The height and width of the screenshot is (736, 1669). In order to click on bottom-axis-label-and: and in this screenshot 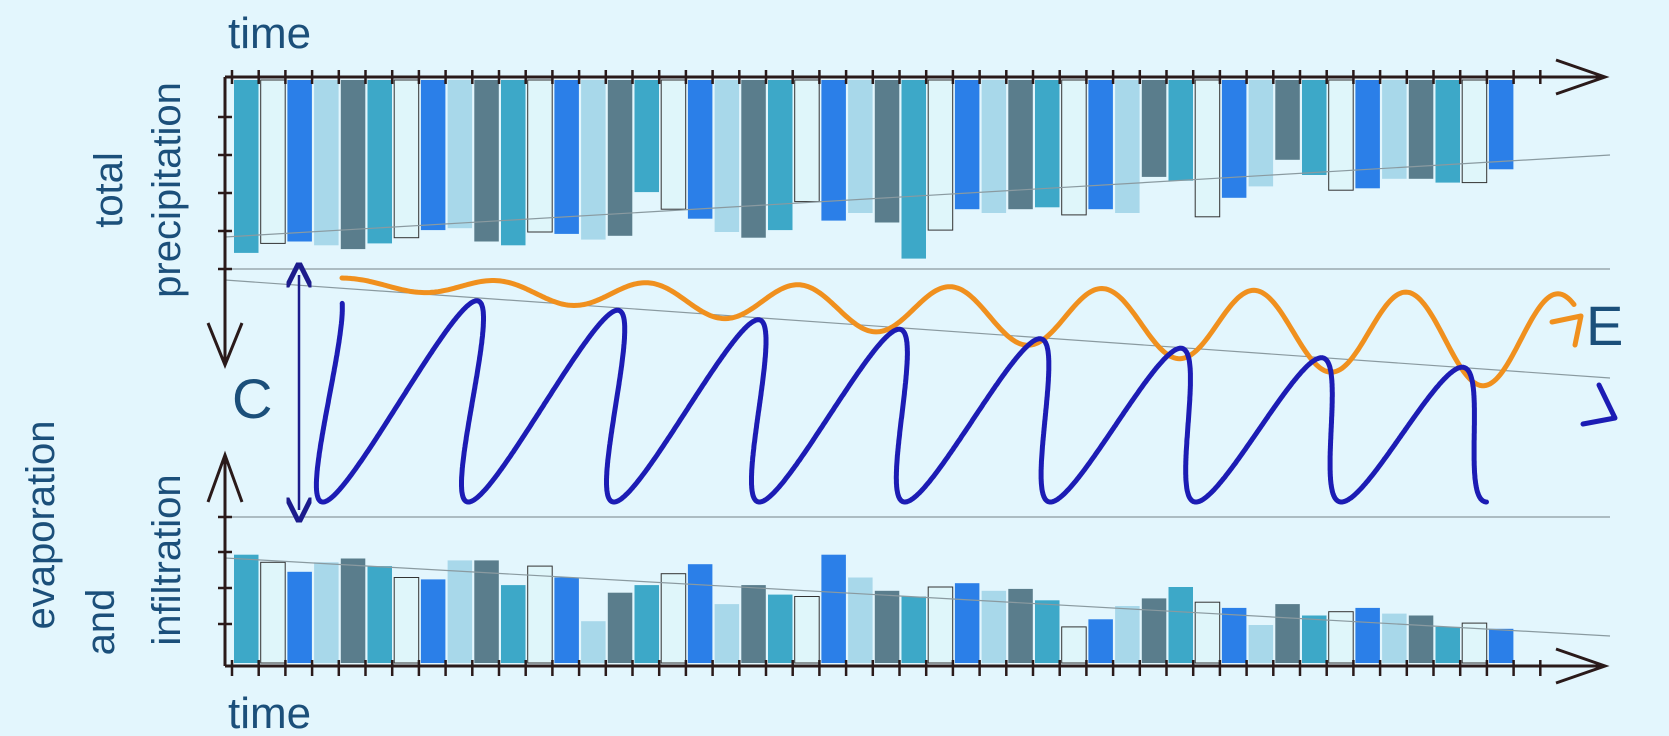, I will do `click(101, 622)`.